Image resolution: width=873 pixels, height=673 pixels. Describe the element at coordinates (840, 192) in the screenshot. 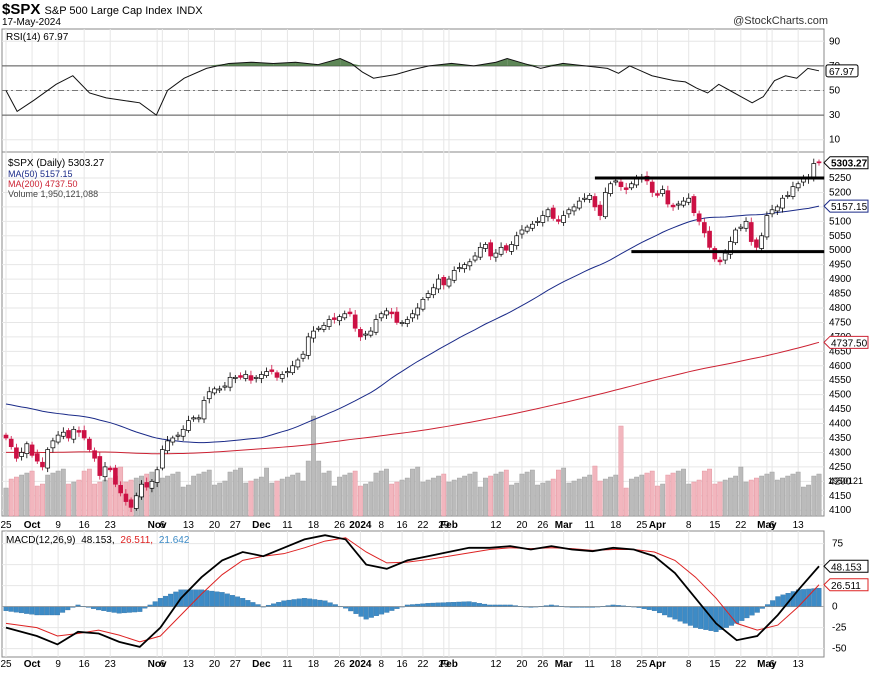

I see `price-tick-label: 5200` at that location.